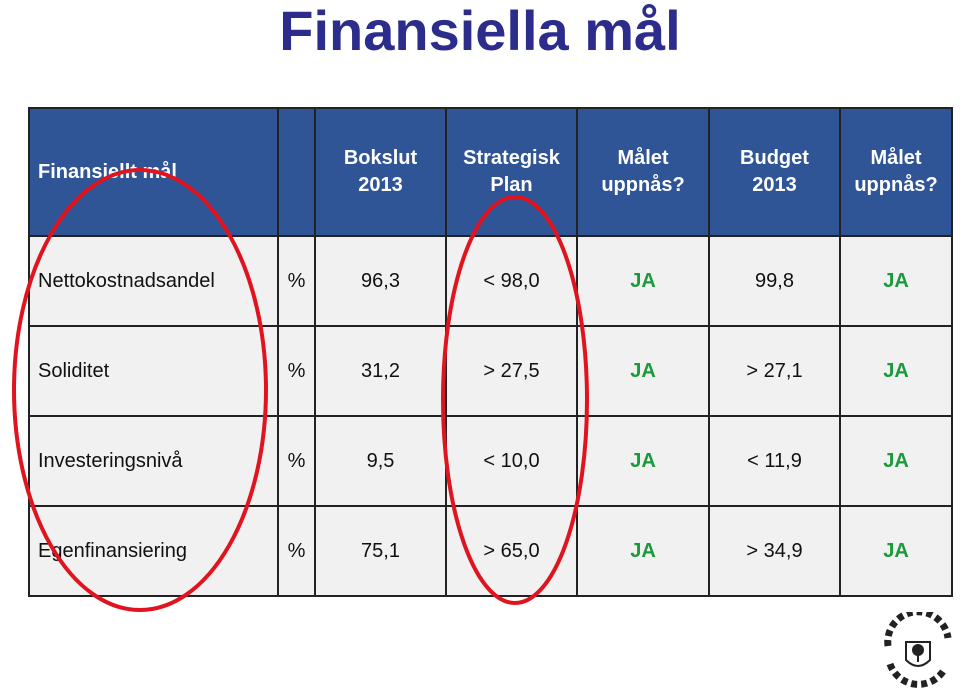 The height and width of the screenshot is (693, 960). What do you see at coordinates (511, 371) in the screenshot?
I see `row-plan: > 27,5` at bounding box center [511, 371].